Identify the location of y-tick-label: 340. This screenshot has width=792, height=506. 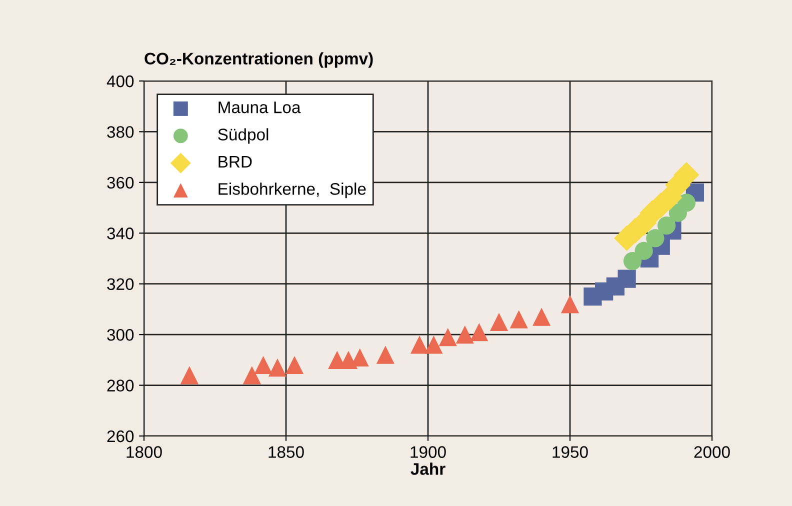
(120, 234).